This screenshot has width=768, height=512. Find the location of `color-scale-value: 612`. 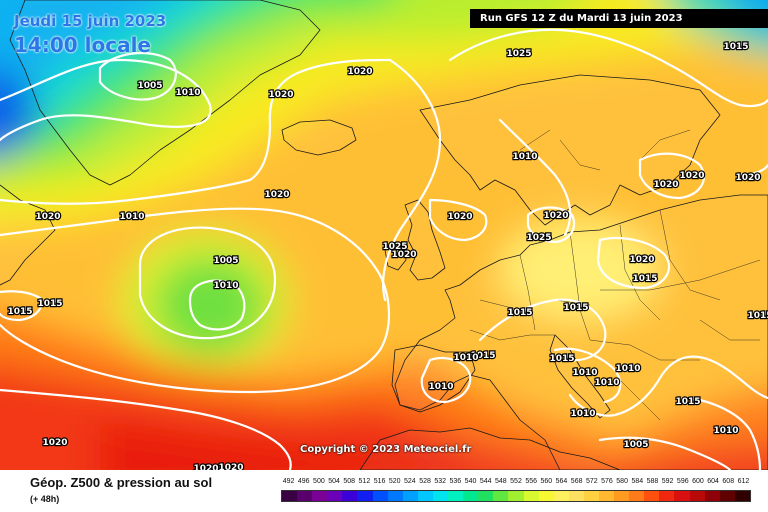

color-scale-value: 612 is located at coordinates (743, 481).